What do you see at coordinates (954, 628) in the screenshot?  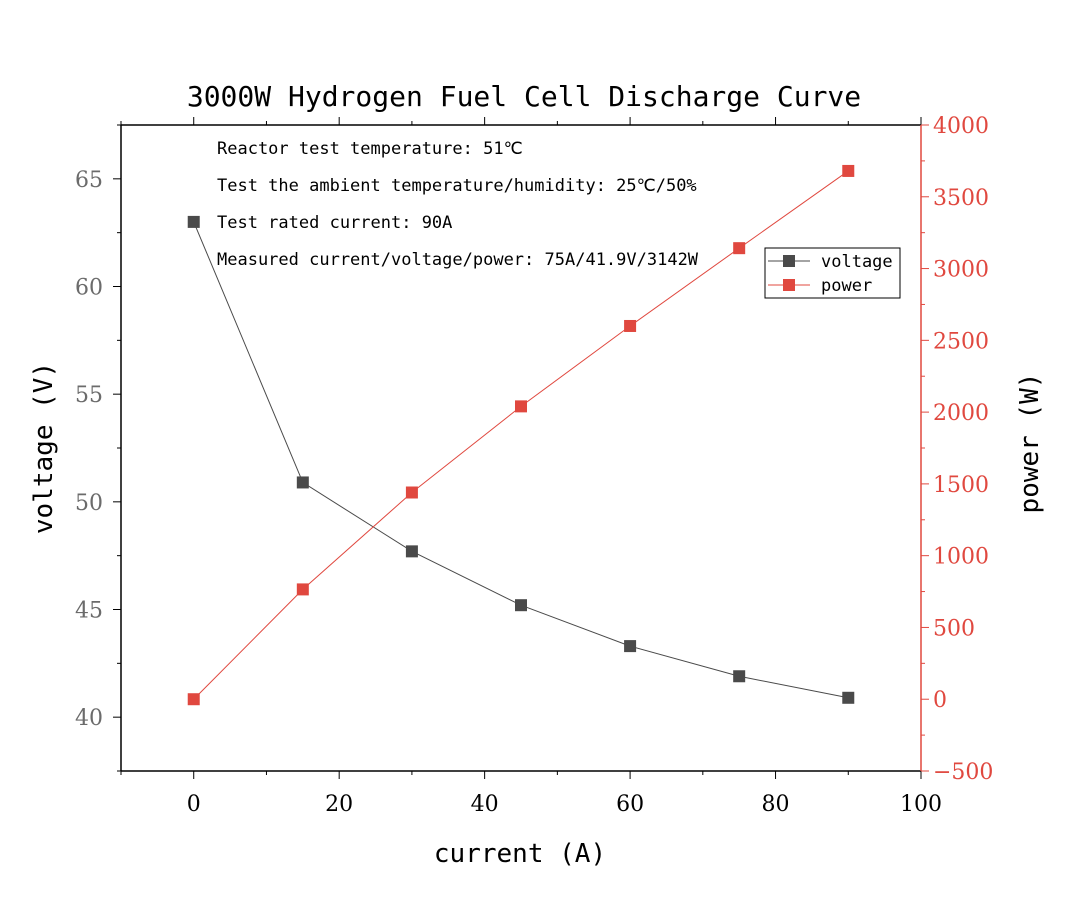 I see `y-right-tick-label: 500` at bounding box center [954, 628].